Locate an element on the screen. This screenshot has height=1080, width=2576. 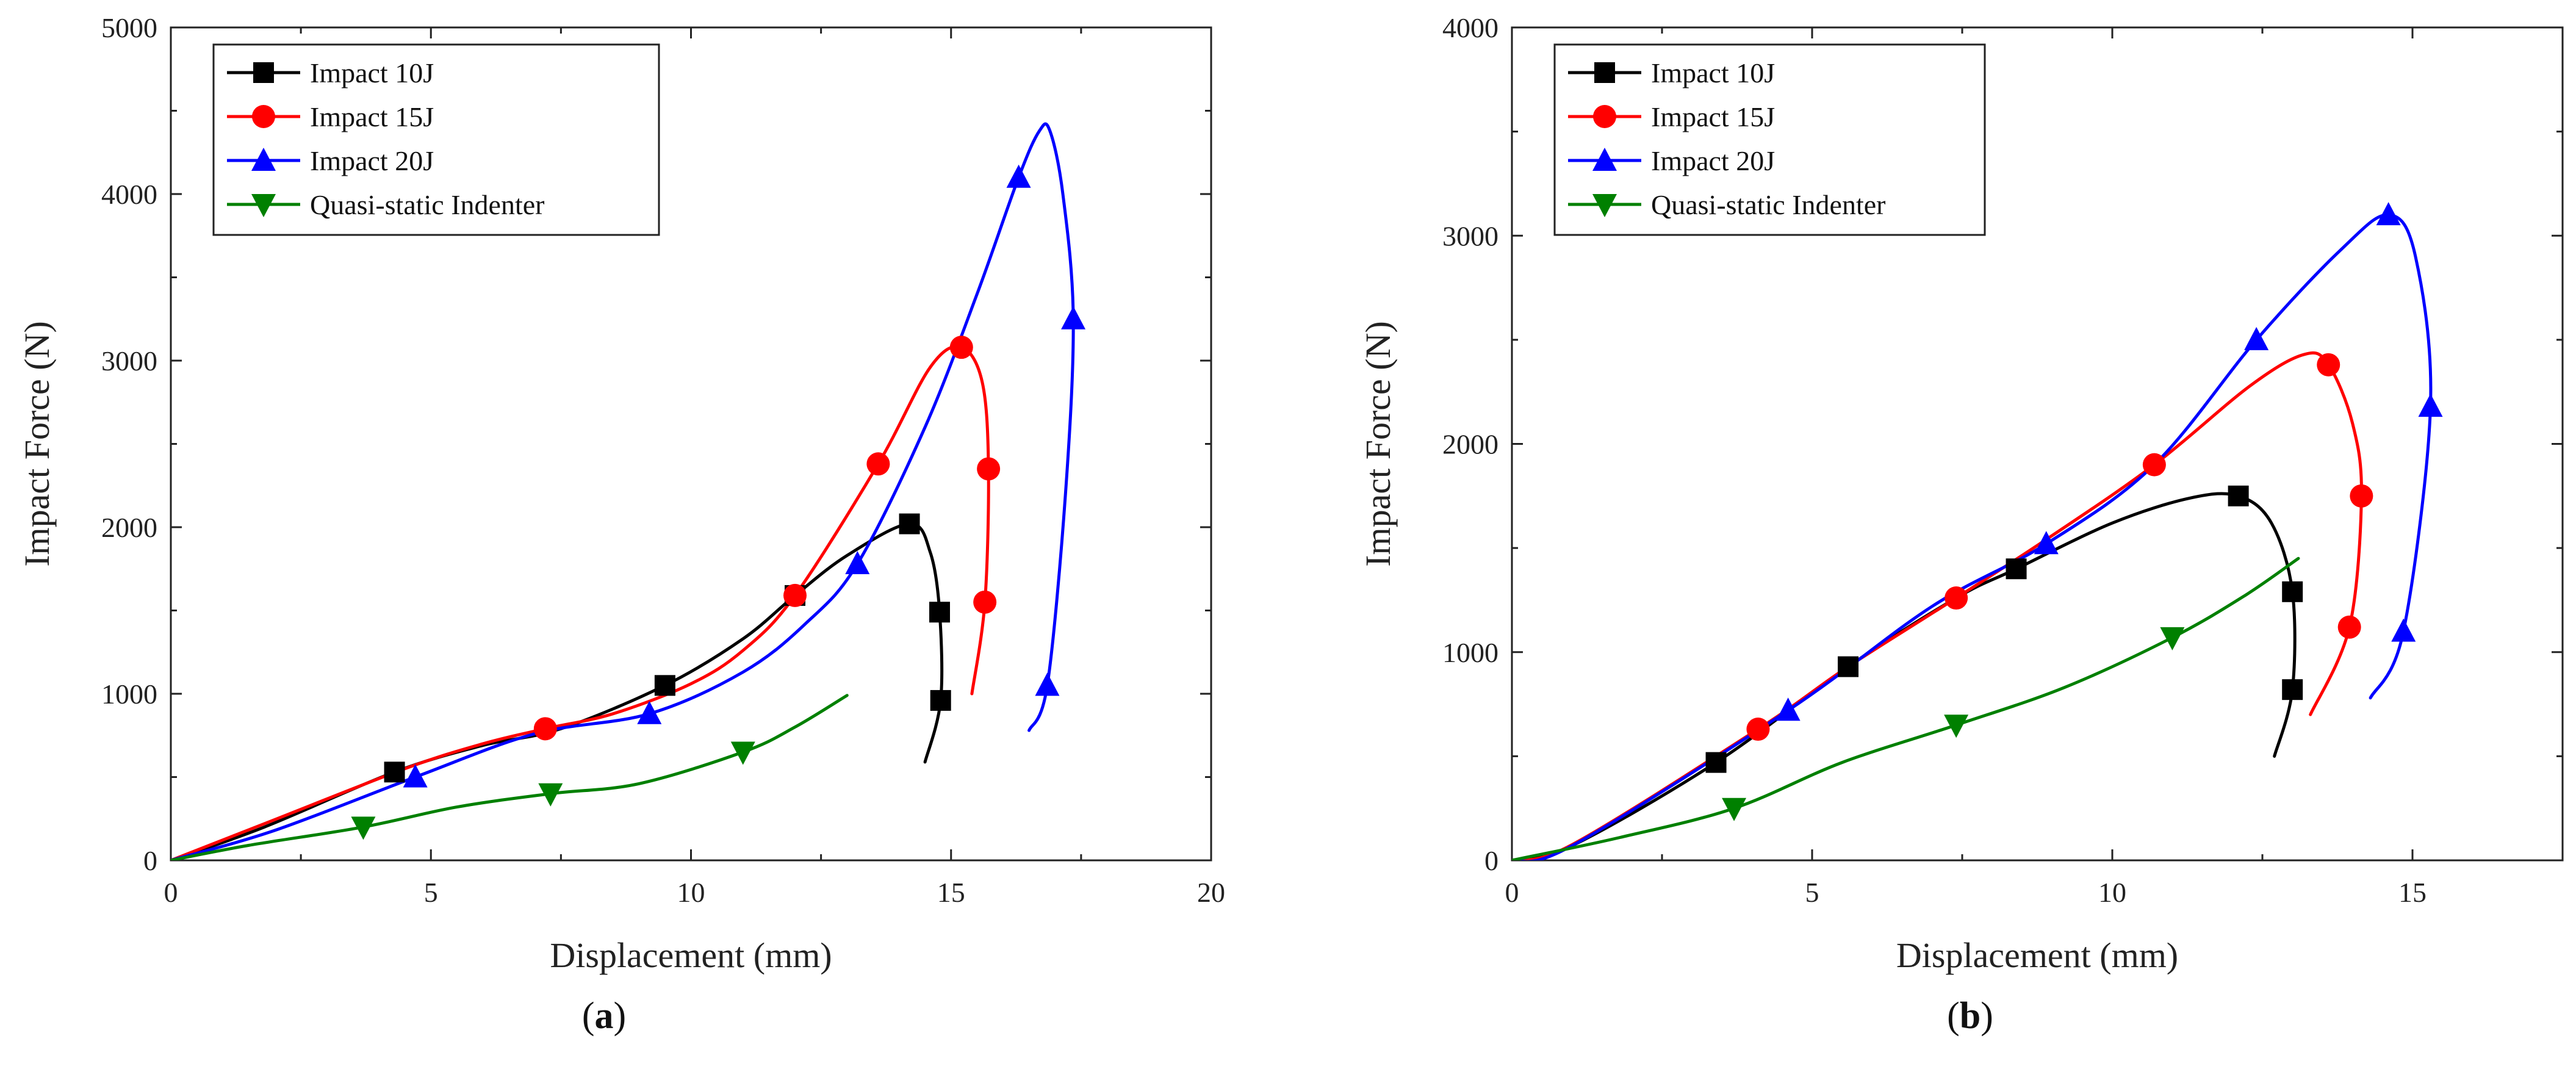
x-tick-label: 20 is located at coordinates (1211, 892).